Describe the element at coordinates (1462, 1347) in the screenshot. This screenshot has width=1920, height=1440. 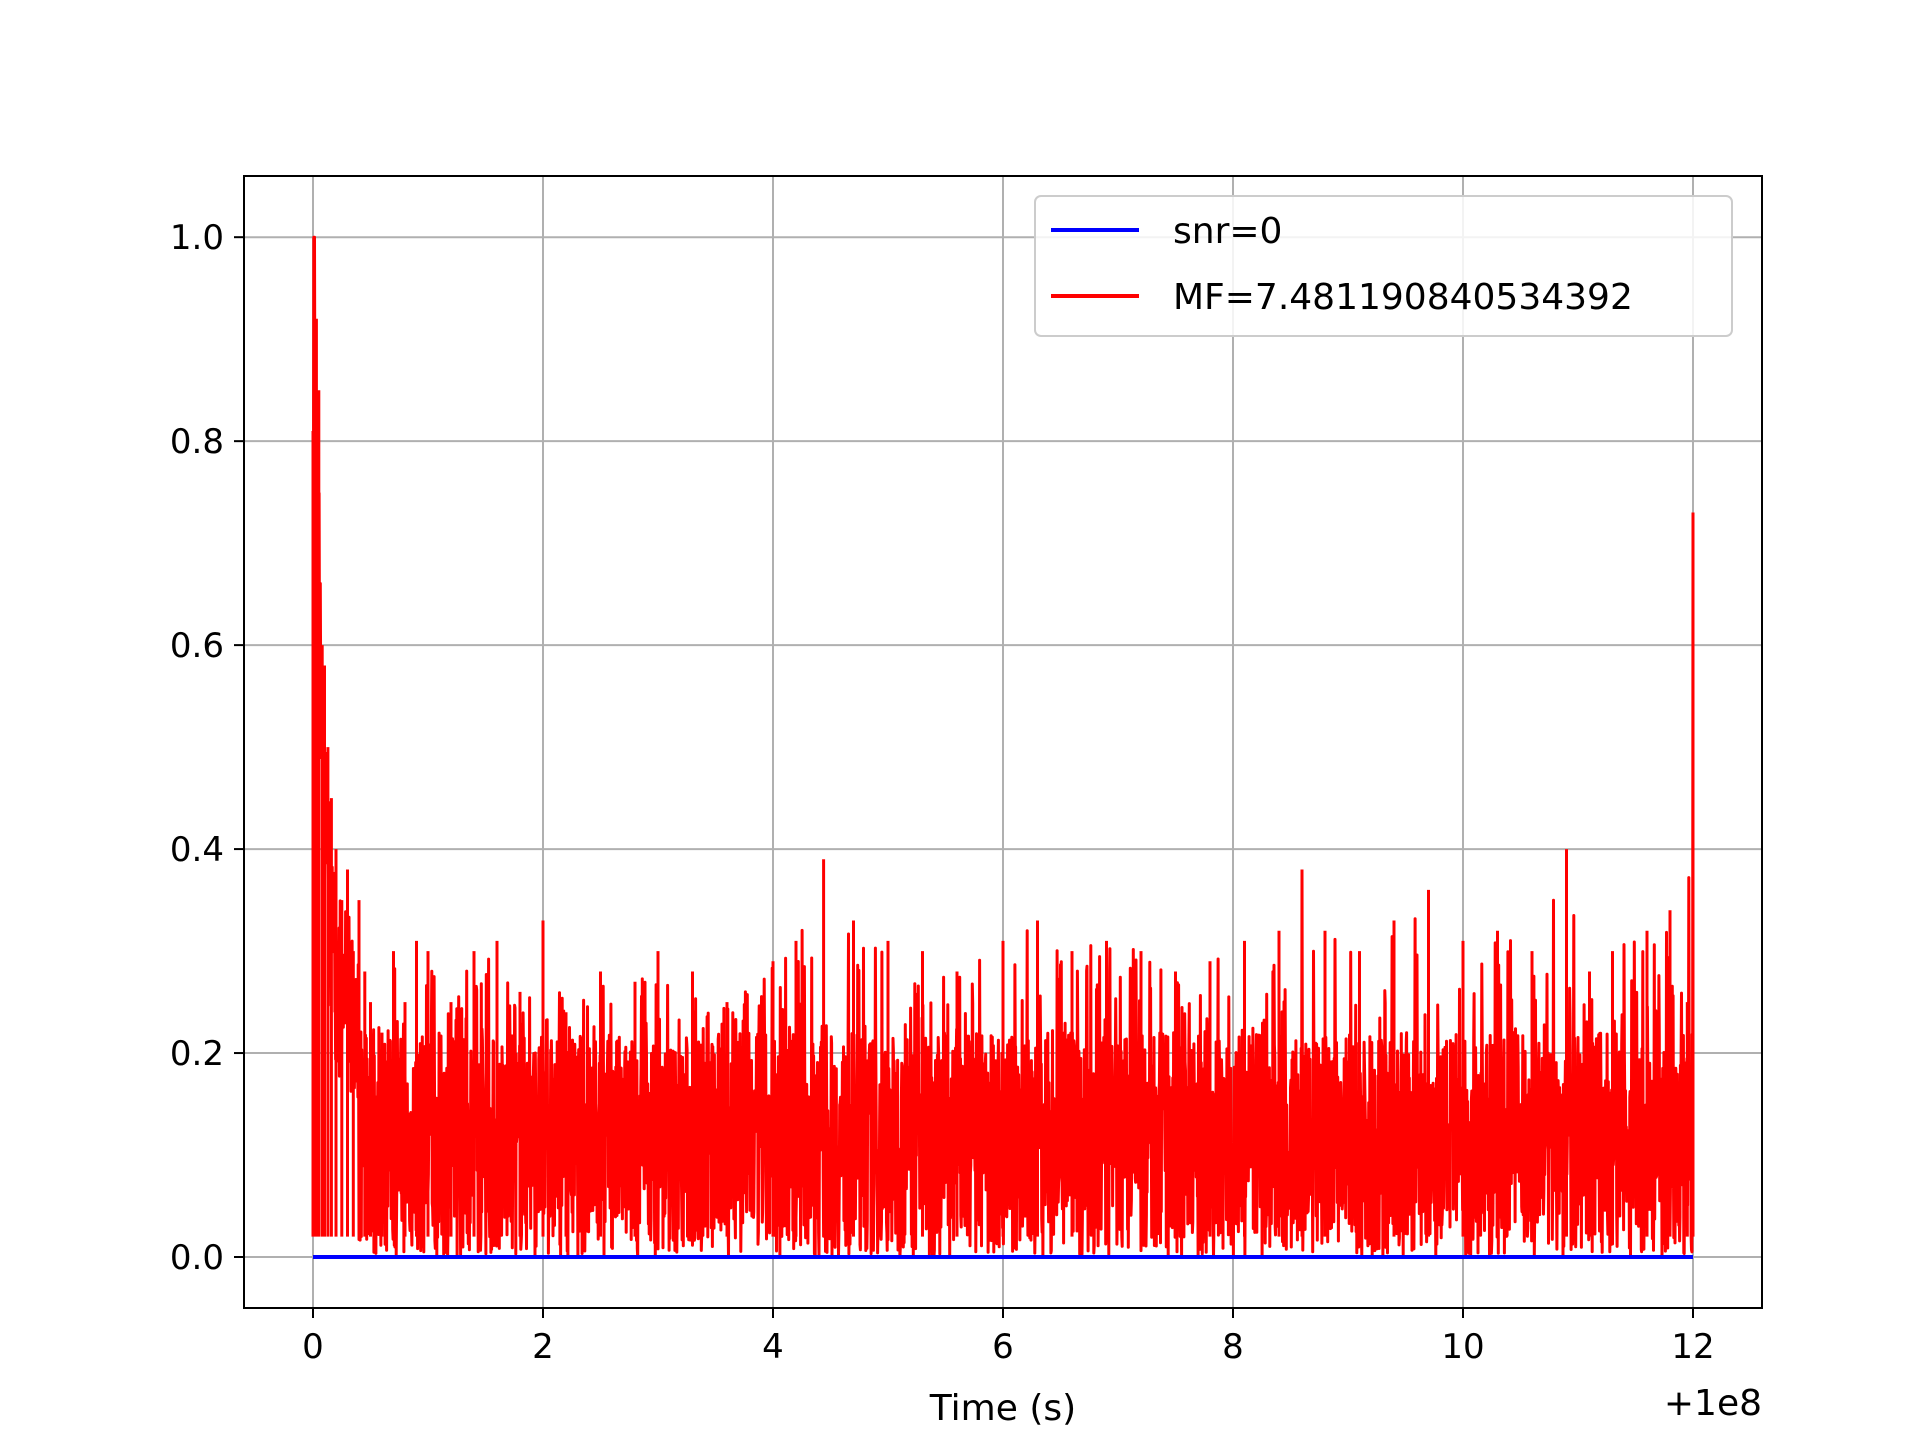
I see `x-tick-label: 10` at that location.